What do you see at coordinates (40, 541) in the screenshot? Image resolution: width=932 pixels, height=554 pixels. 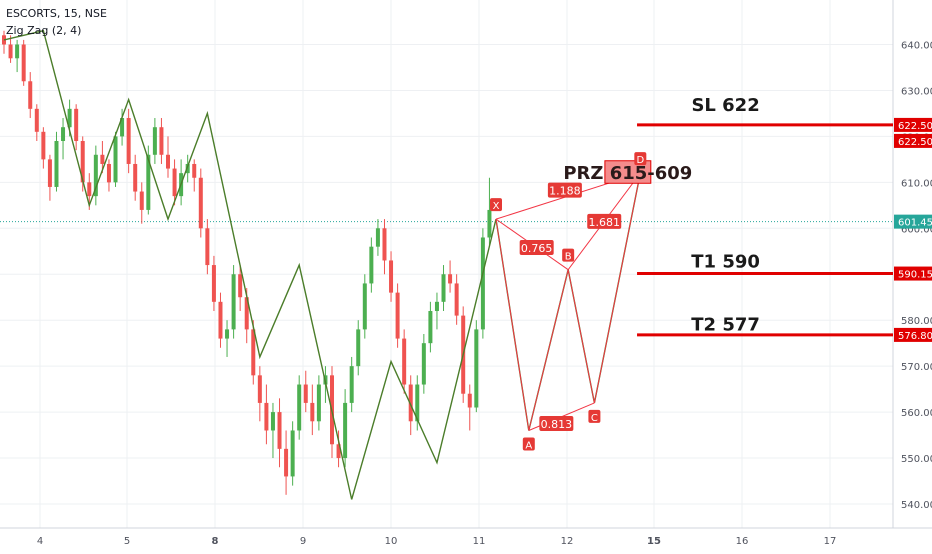 I see `x-tick-label: 4` at bounding box center [40, 541].